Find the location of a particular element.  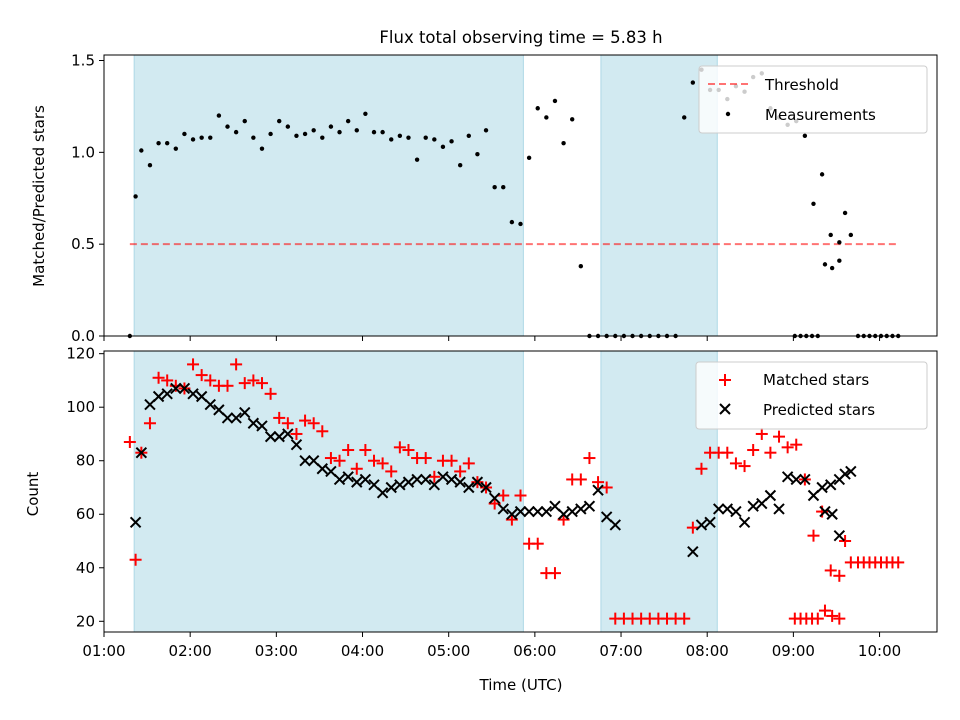

x-tick-label: 10:00 is located at coordinates (879, 651).